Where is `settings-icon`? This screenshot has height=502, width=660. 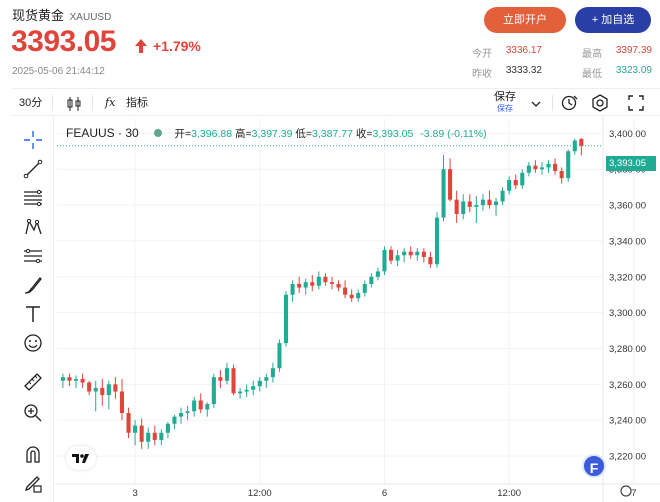
settings-icon is located at coordinates (600, 103).